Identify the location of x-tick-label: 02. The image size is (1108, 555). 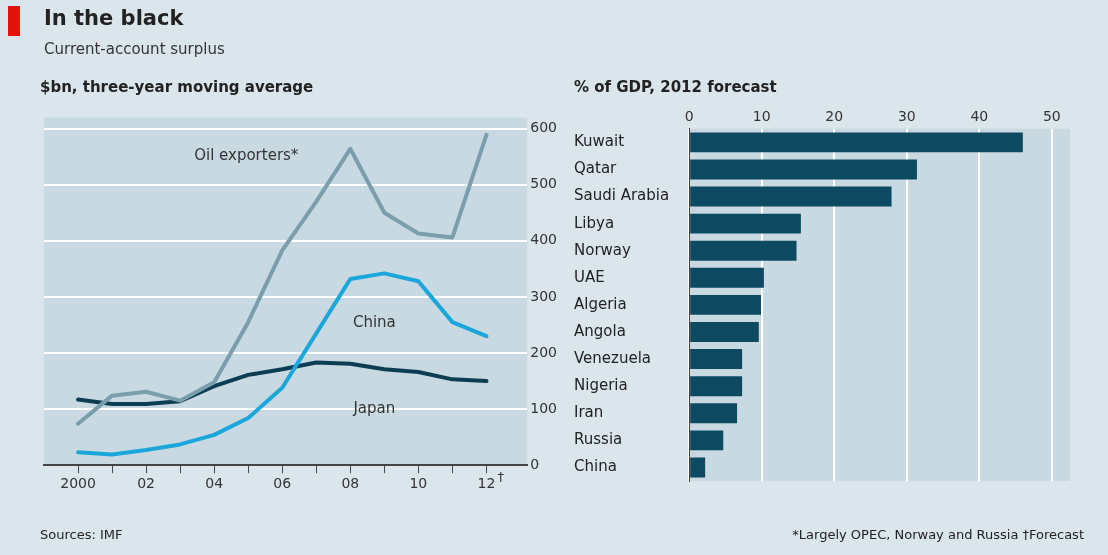
(146, 483).